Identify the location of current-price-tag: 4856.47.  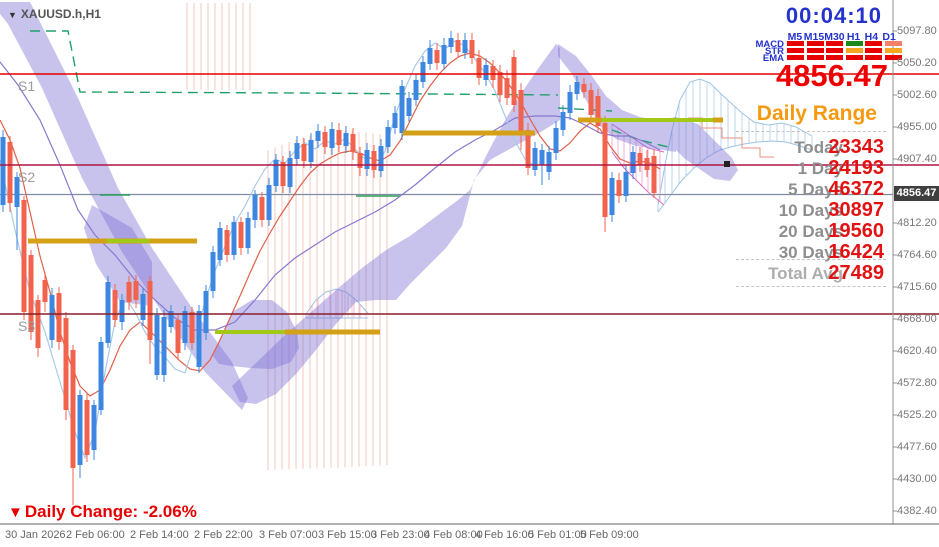
(916, 193).